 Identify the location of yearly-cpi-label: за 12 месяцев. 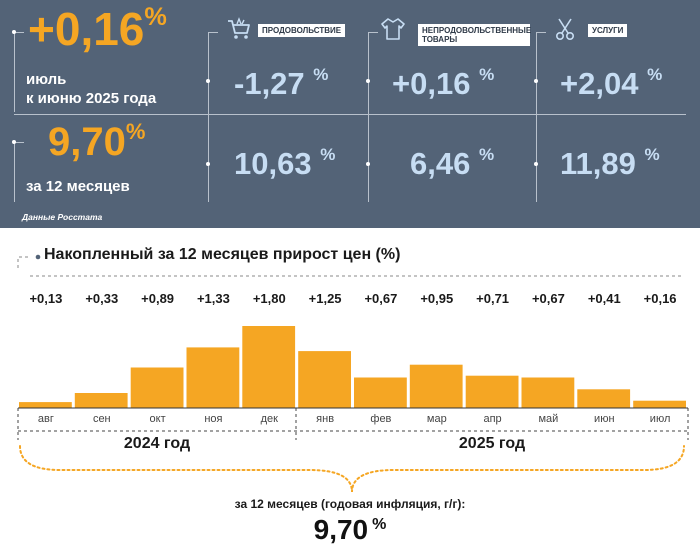
(78, 186).